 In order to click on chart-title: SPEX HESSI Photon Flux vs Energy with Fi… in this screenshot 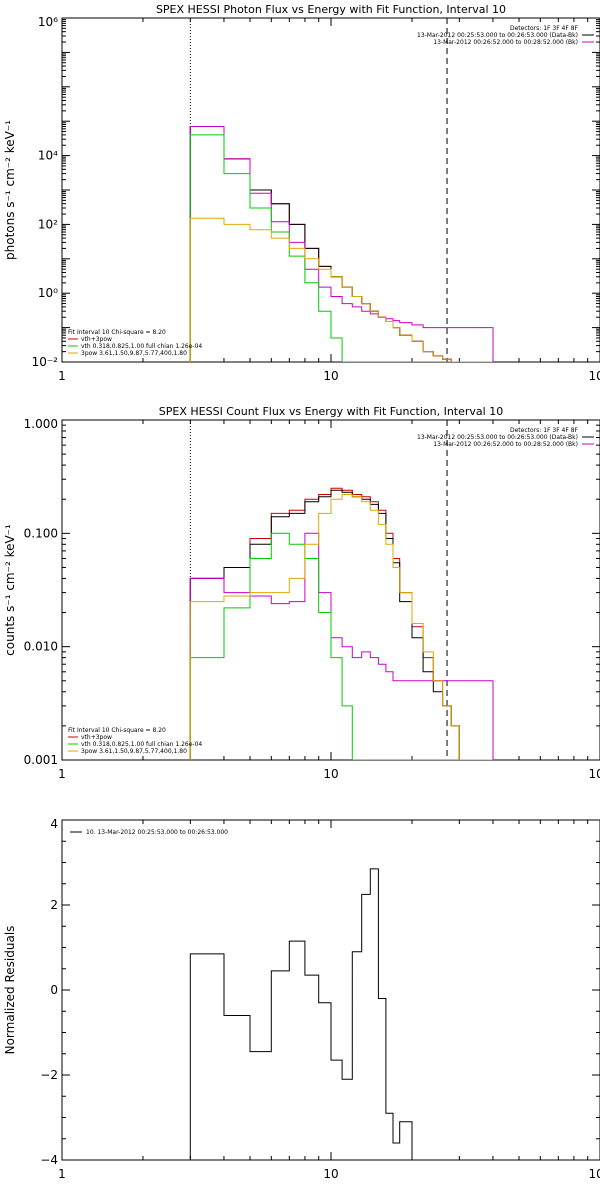, I will do `click(331, 9)`.